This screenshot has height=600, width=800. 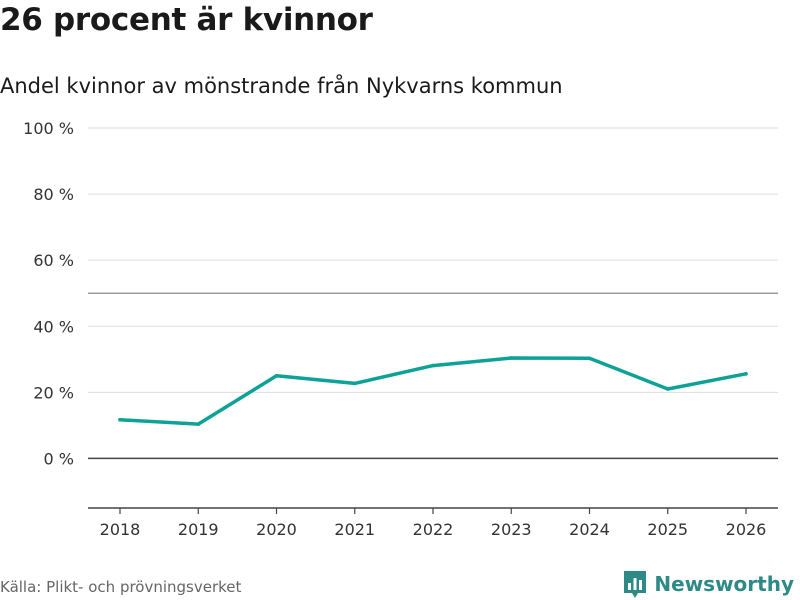 I want to click on x-tick-label-2021: 2021, so click(x=354, y=529).